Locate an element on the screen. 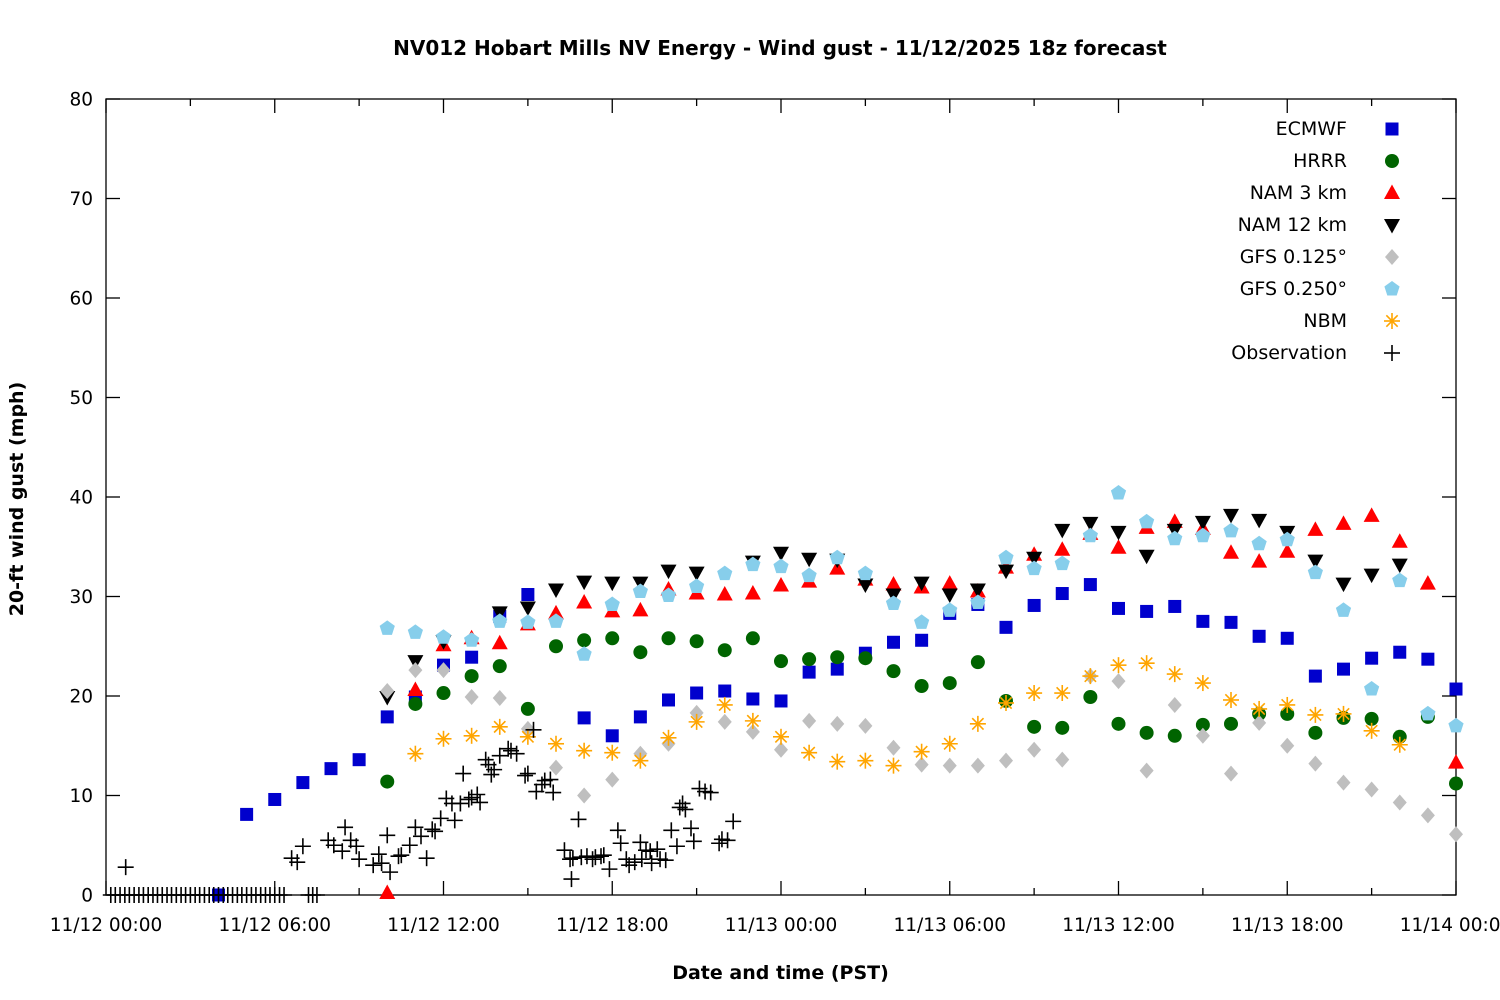 This screenshot has width=1500, height=1000. x-tick-label: 11/13 00:00 is located at coordinates (781, 925).